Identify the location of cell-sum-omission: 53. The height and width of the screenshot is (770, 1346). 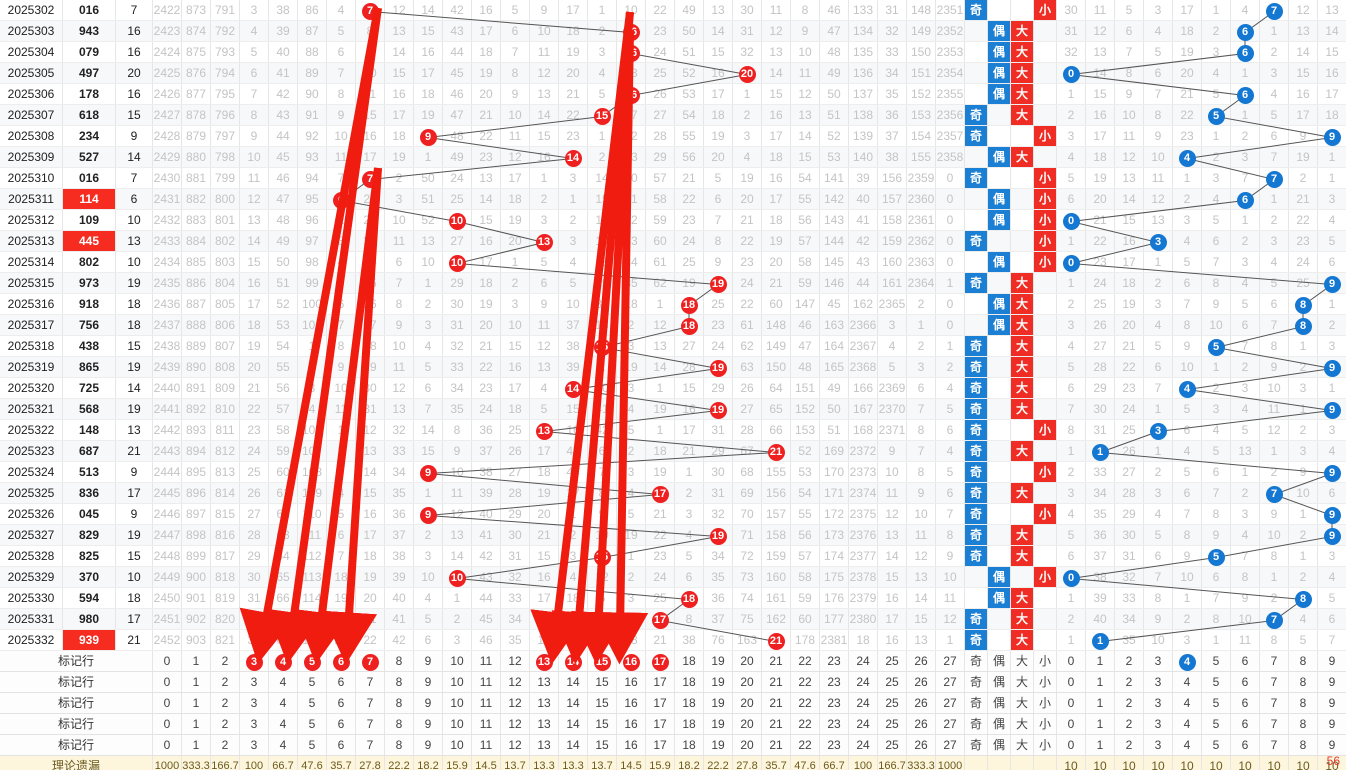
(805, 472).